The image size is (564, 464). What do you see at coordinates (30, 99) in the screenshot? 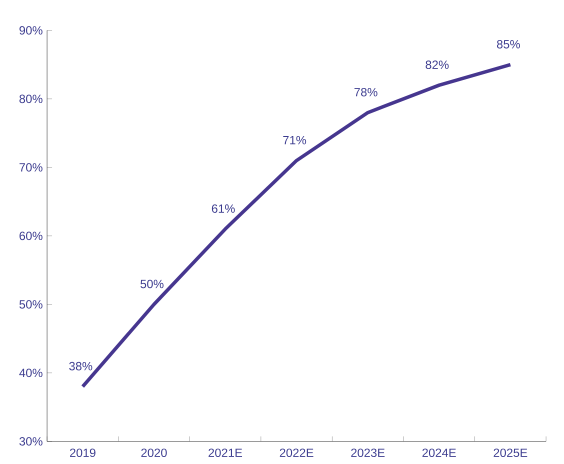
I see `y-tick-label: 80%` at bounding box center [30, 99].